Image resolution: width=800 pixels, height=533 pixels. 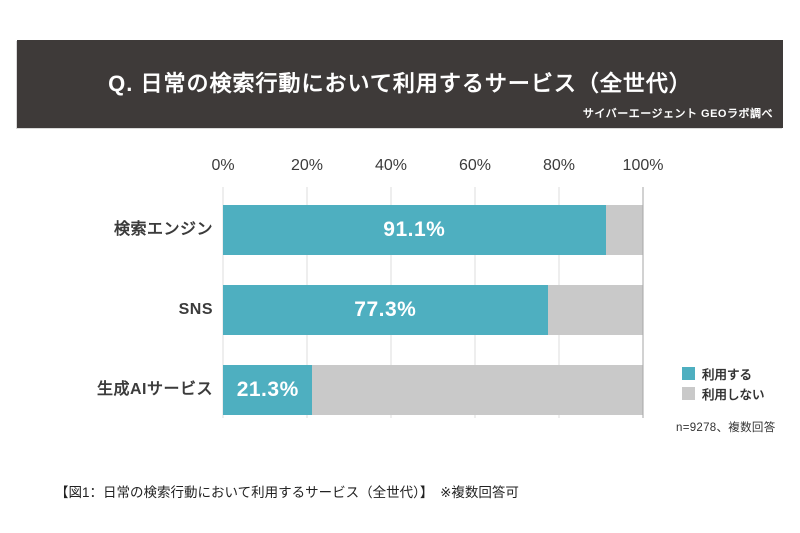 I want to click on bar-value-label: 77.3%, so click(x=385, y=309).